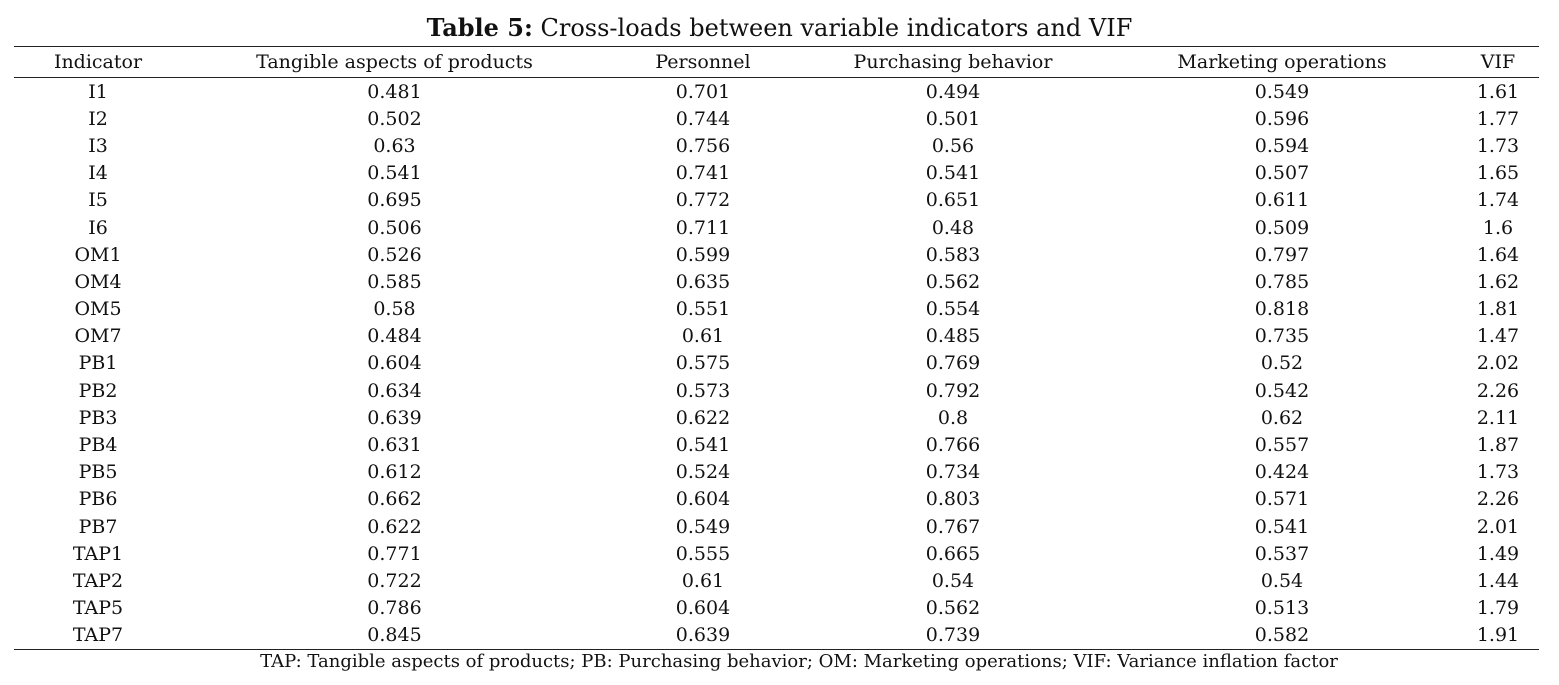  What do you see at coordinates (703, 62) in the screenshot?
I see `column-header: Personnel` at bounding box center [703, 62].